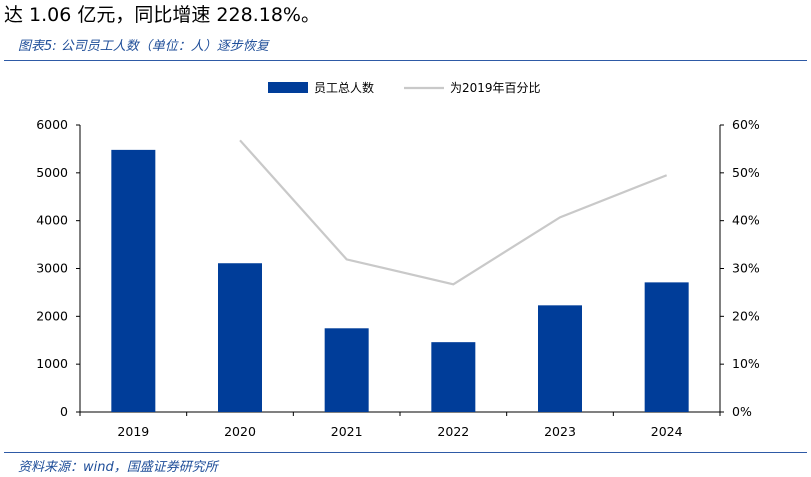  I want to click on left-tick-label: 4000, so click(52, 220).